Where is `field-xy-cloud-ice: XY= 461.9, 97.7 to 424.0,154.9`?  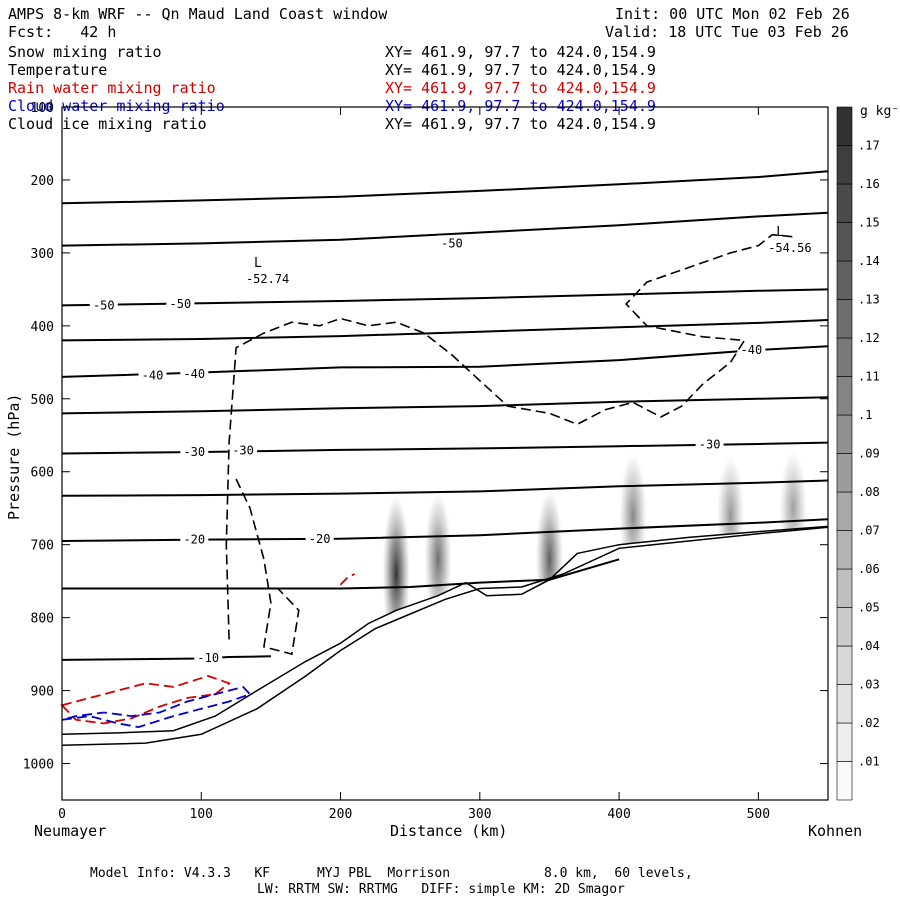 field-xy-cloud-ice: XY= 461.9, 97.7 to 424.0,154.9 is located at coordinates (520, 124).